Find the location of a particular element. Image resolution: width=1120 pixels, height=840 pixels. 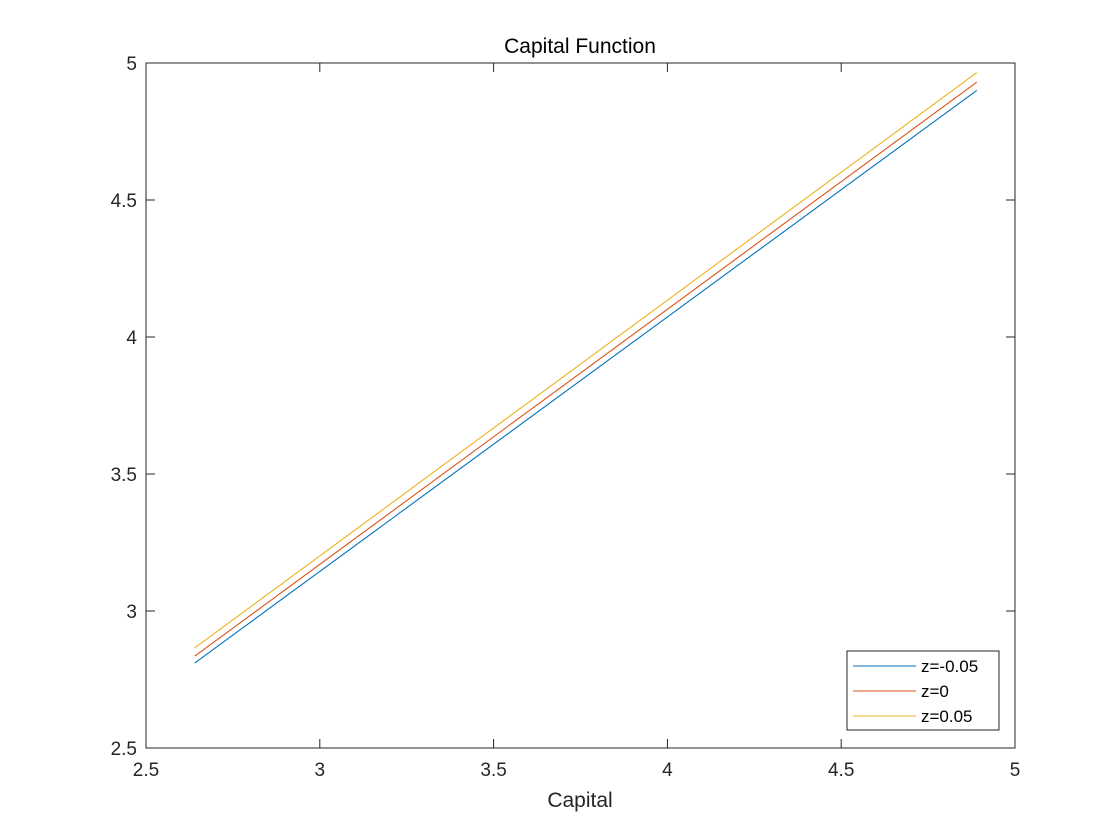

legend-label-z-neg: z=-0.05 is located at coordinates (949, 666).